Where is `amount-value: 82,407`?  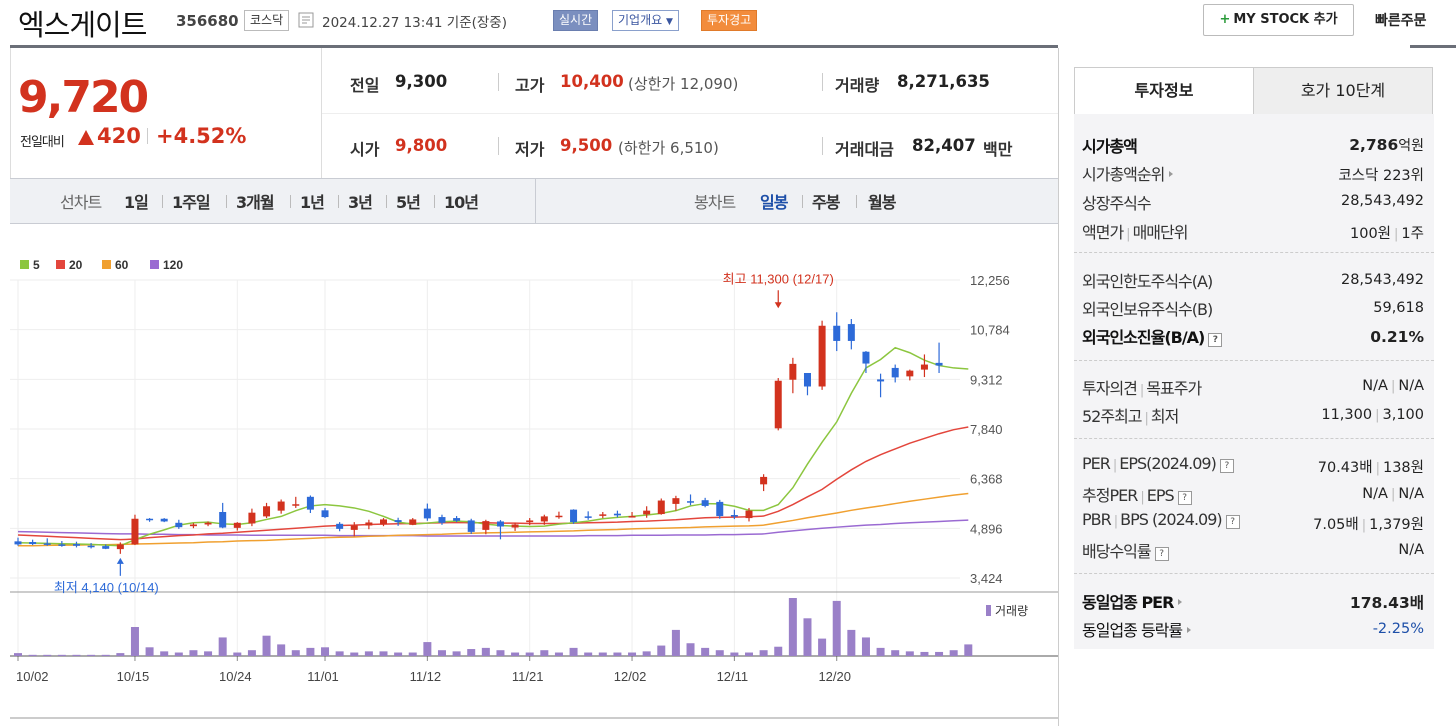 amount-value: 82,407 is located at coordinates (944, 145).